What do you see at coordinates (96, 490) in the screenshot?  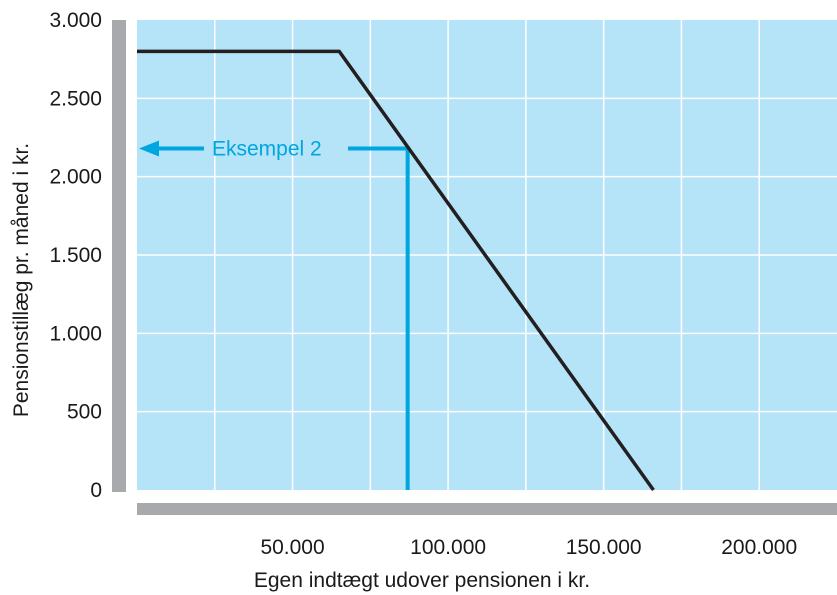 I see `y-tick-label: 0` at bounding box center [96, 490].